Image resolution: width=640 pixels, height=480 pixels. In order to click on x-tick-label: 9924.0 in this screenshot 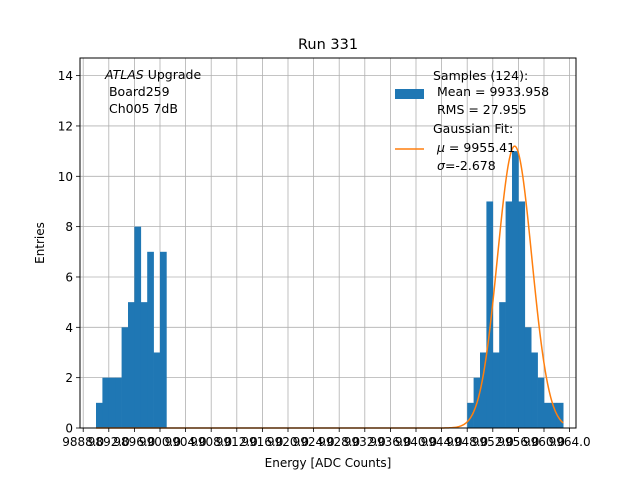, I will do `click(314, 442)`.